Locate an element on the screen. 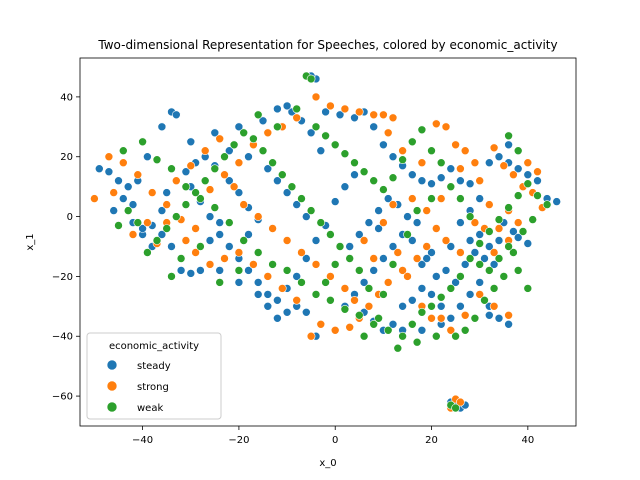 The height and width of the screenshot is (480, 640). y-tick-label: −40 is located at coordinates (62, 337).